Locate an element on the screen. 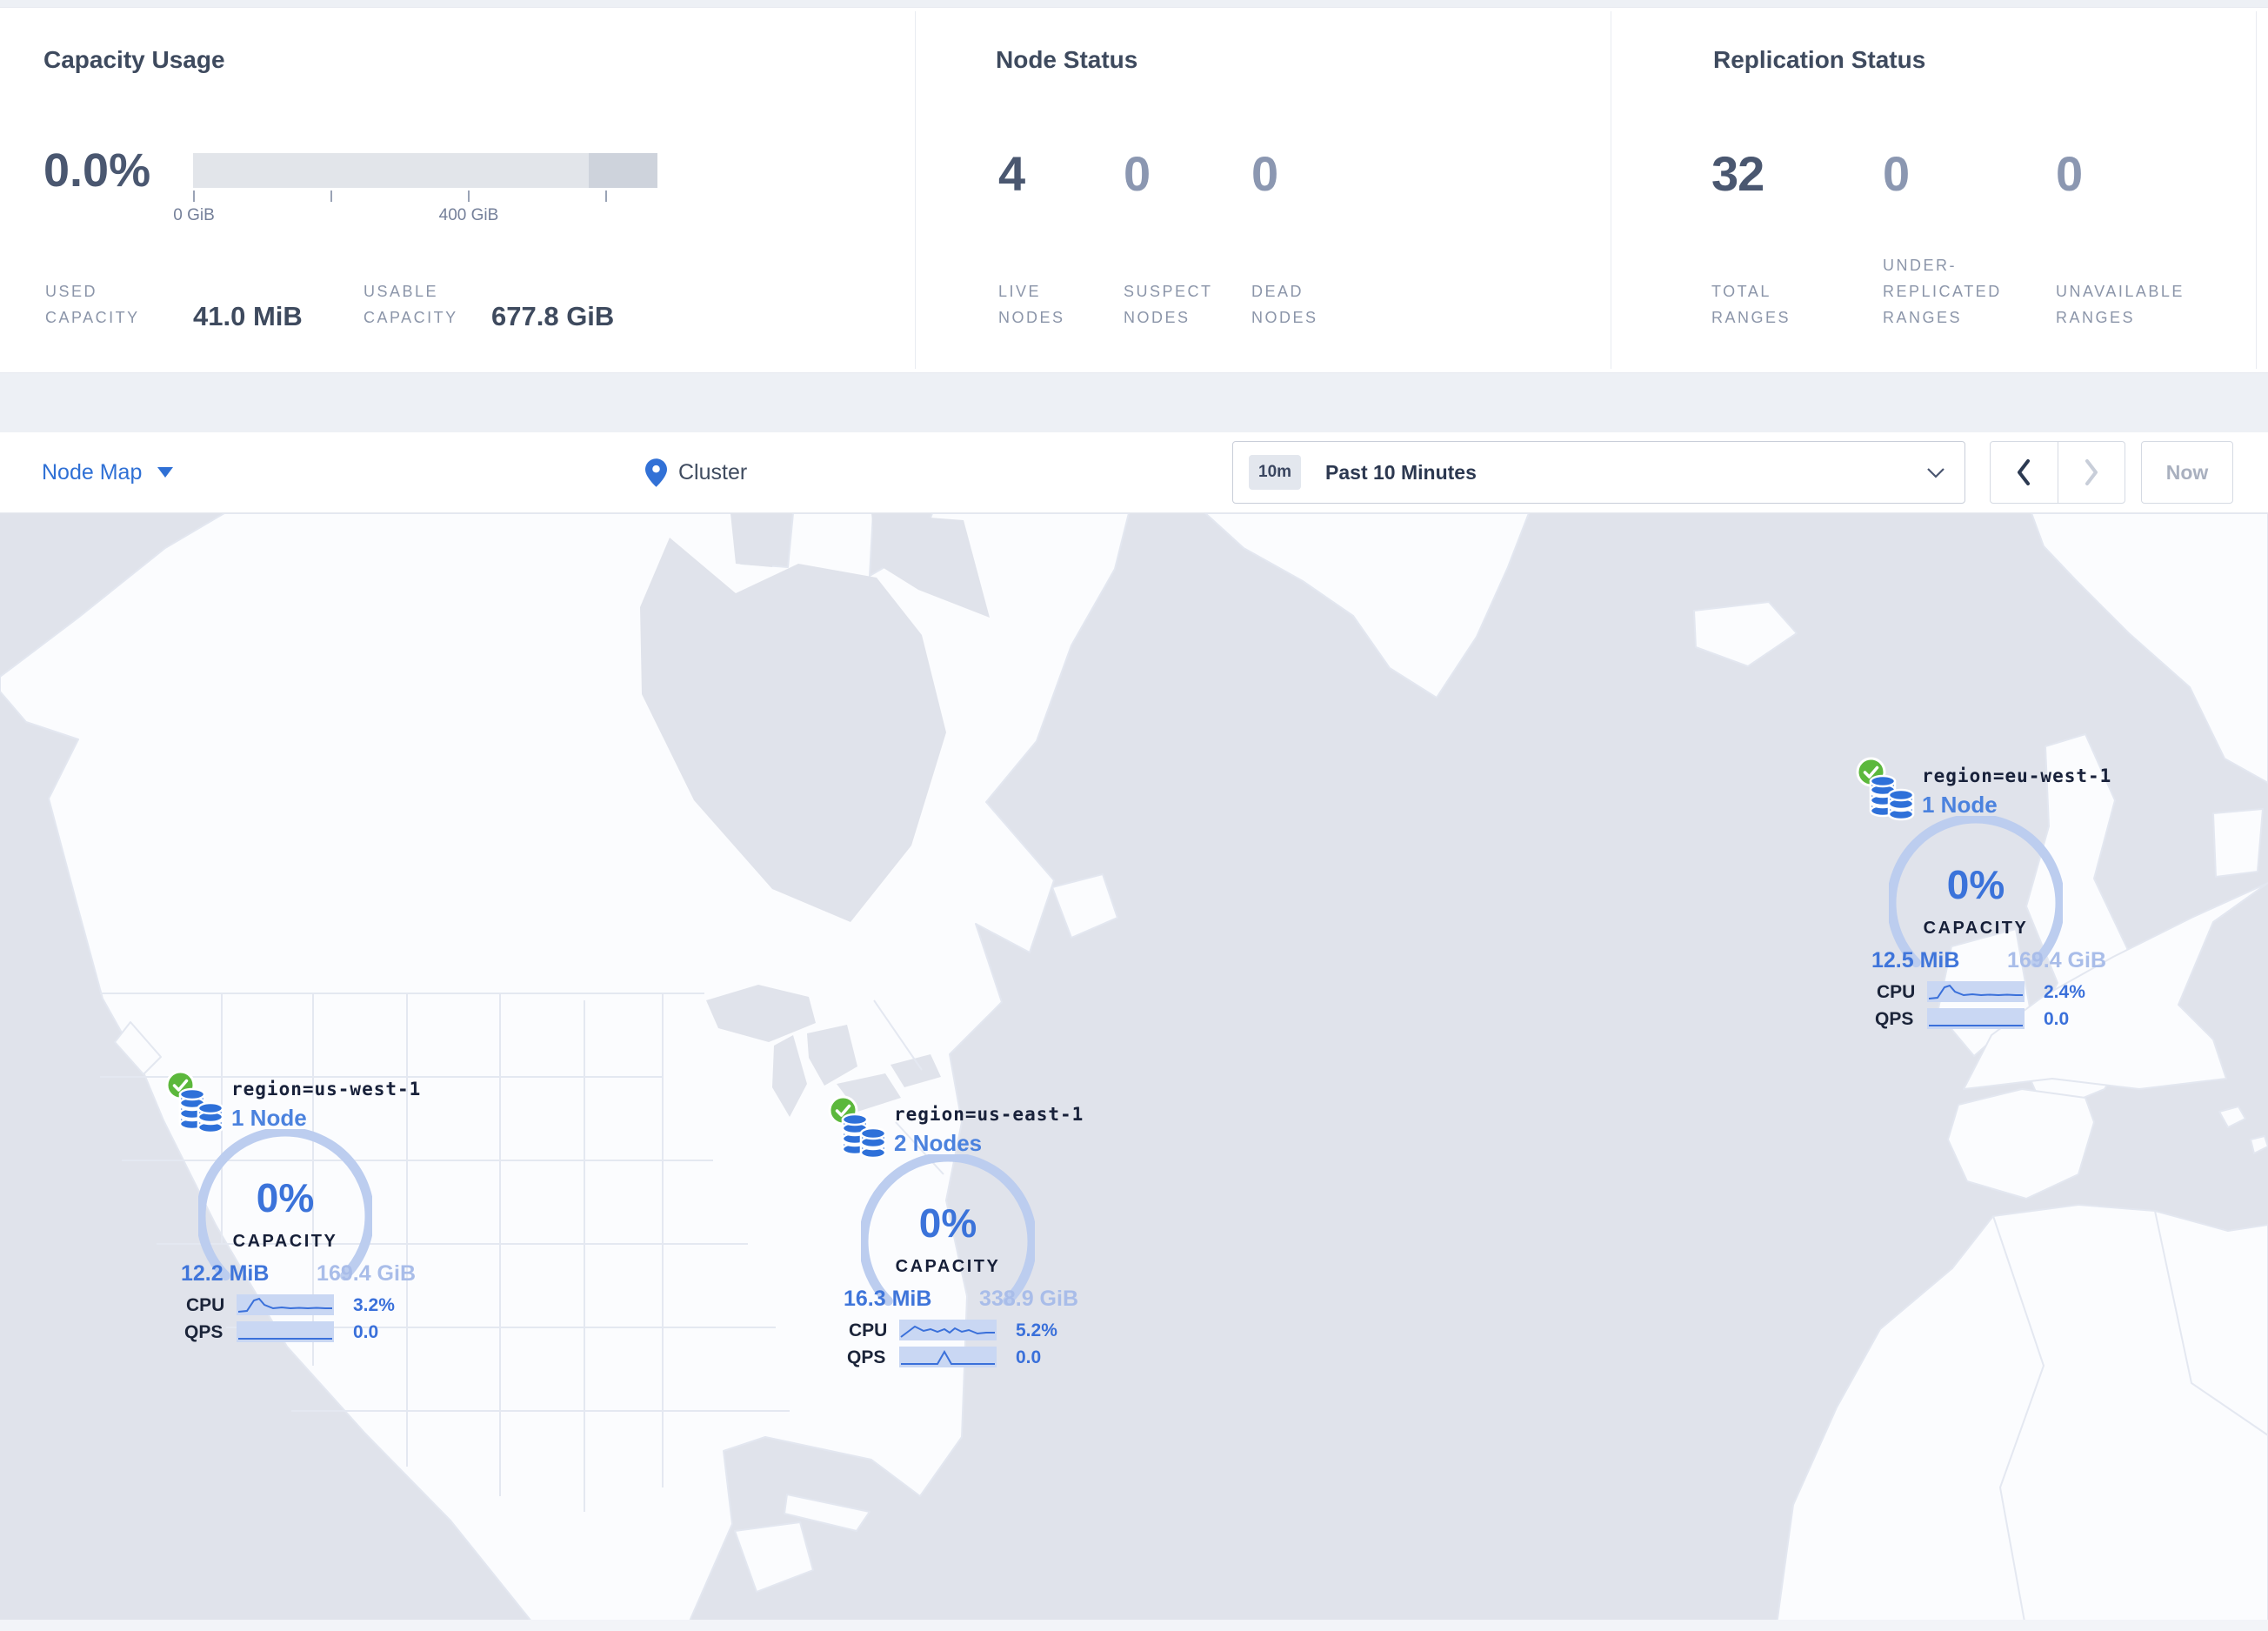  unavailable-label: UNAVAILABLE RANGES is located at coordinates (2120, 304).